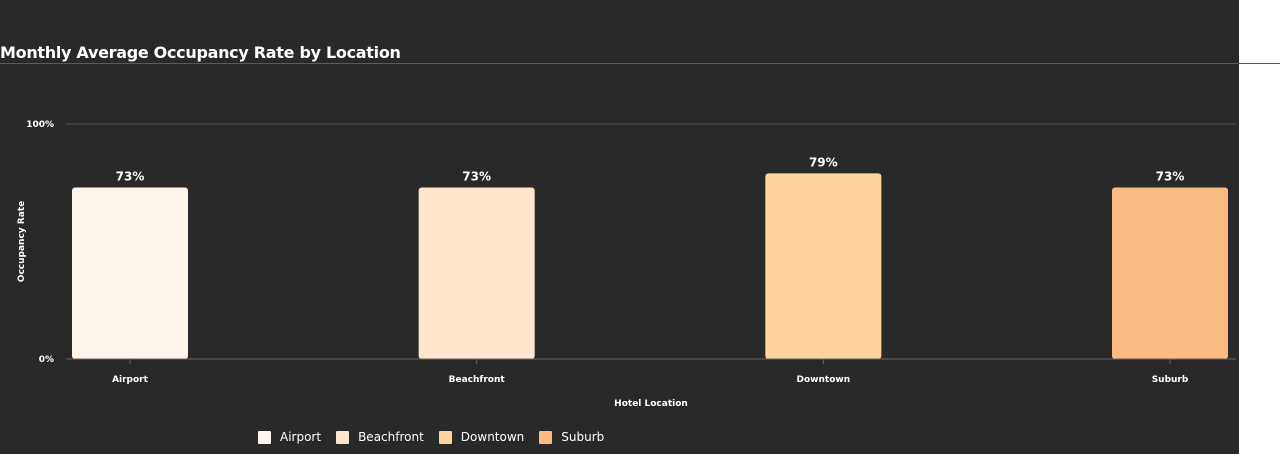  Describe the element at coordinates (824, 380) in the screenshot. I see `x-tick-label: Downtown` at that location.